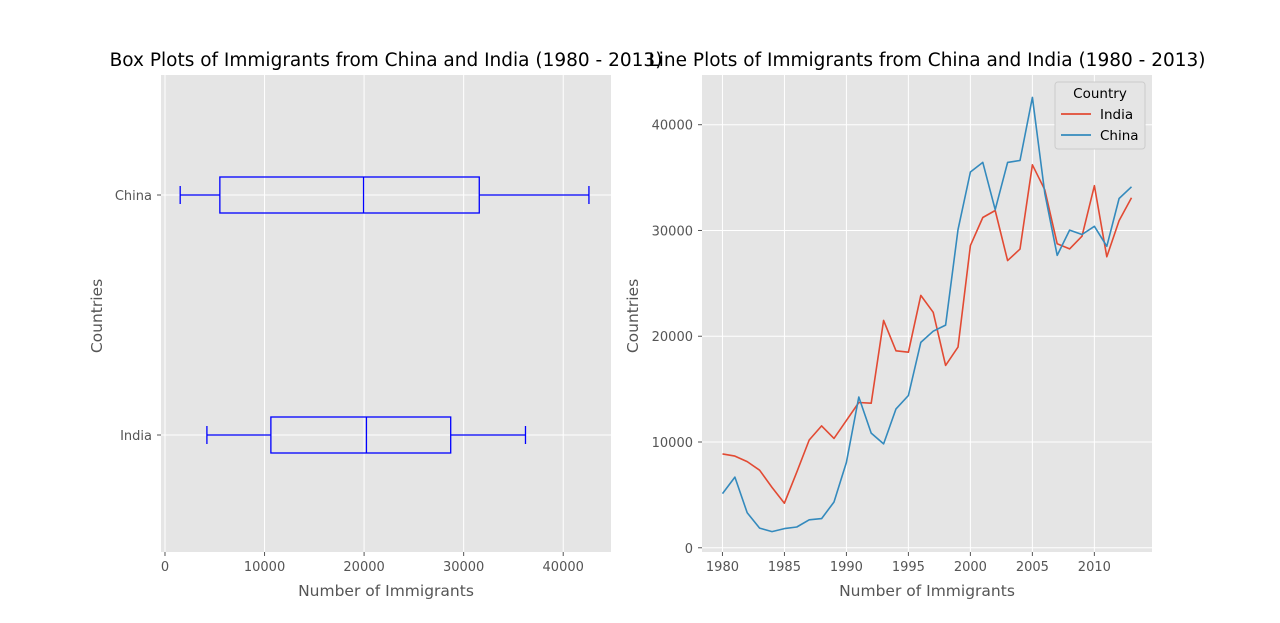 This screenshot has height=623, width=1280. I want to click on x-tick-label: 2010, so click(1094, 567).